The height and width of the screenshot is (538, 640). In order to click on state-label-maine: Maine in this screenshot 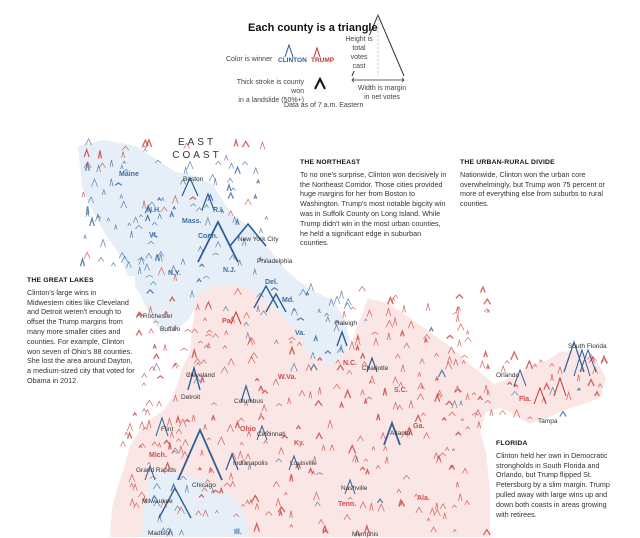, I will do `click(129, 174)`.